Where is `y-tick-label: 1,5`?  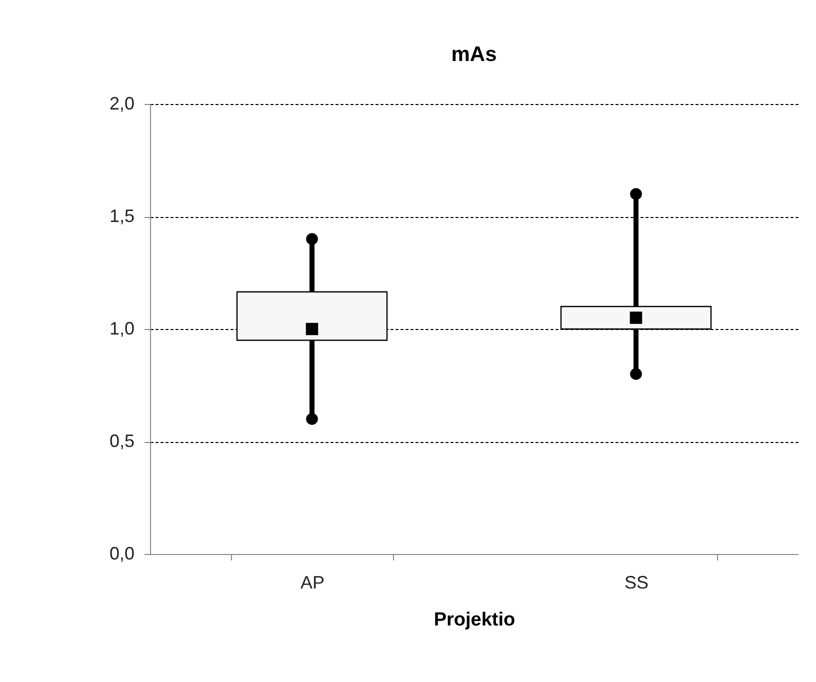 y-tick-label: 1,5 is located at coordinates (121, 216).